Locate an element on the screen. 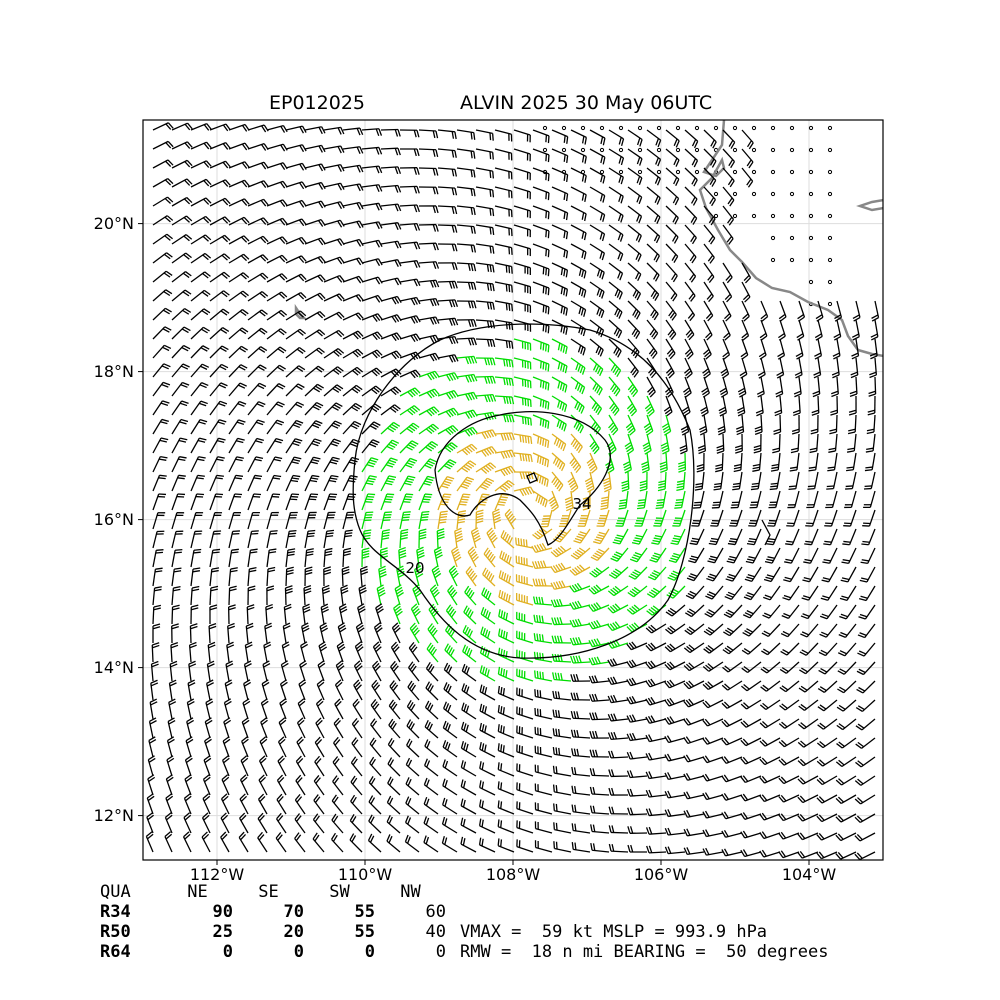  radii-sw: 55 is located at coordinates (364, 912).